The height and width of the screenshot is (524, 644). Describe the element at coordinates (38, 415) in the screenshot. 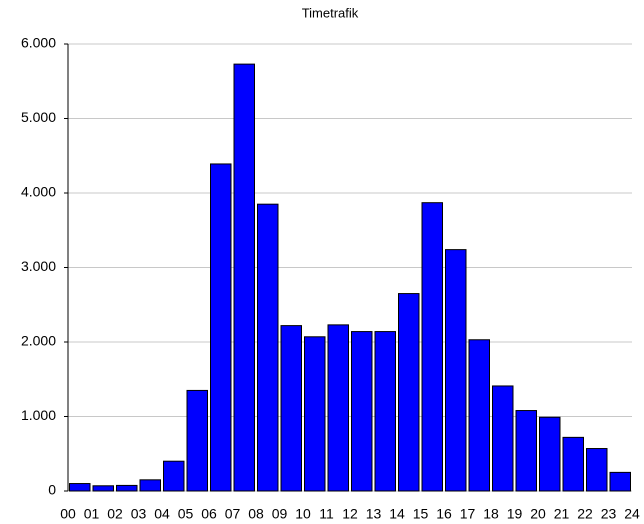

I see `y-tick-label: 1.000` at that location.